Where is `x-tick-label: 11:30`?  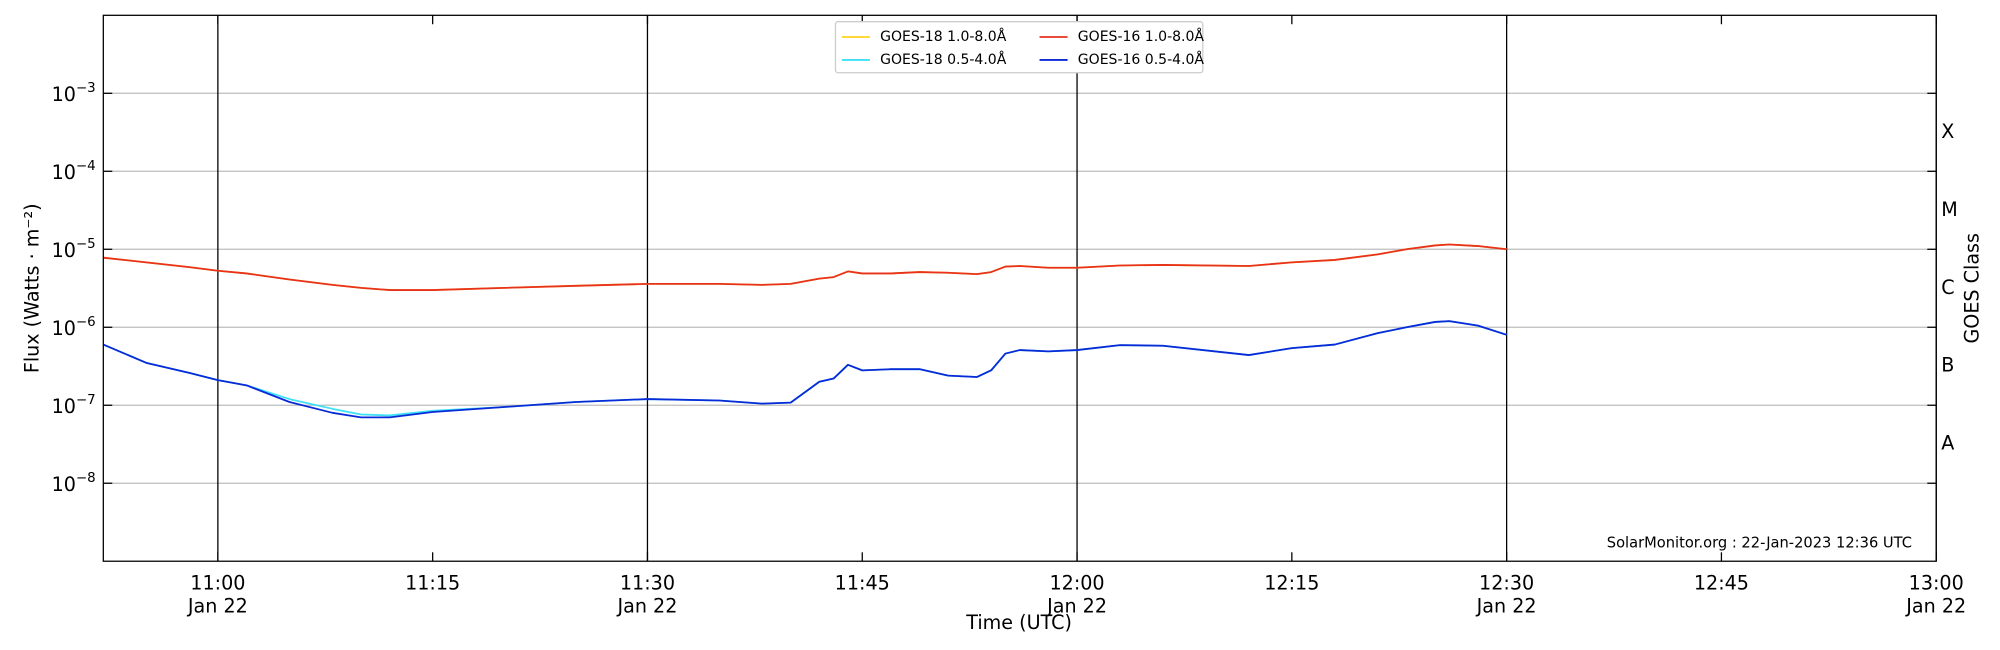 x-tick-label: 11:30 is located at coordinates (647, 583).